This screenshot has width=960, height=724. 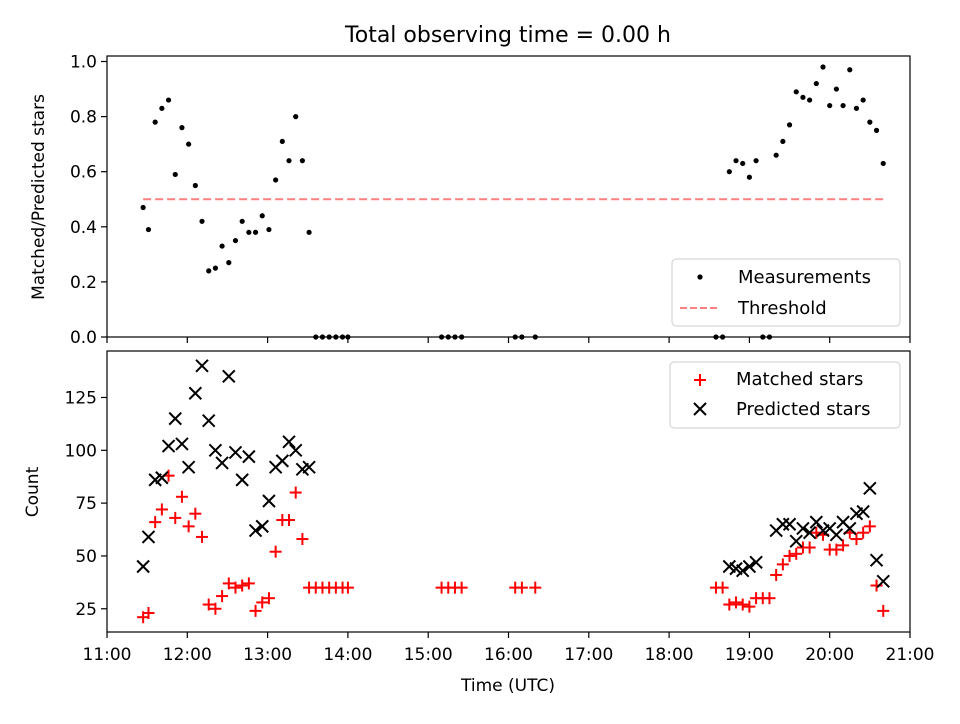 I want to click on bottom-y-tick-label: 125, so click(x=81, y=398).